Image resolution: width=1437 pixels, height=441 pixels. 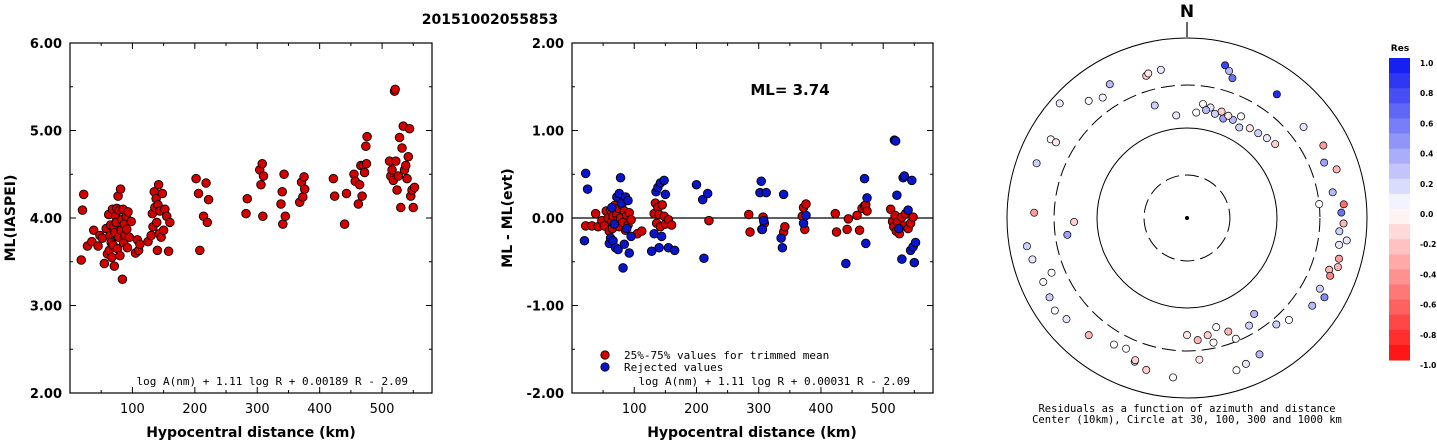 What do you see at coordinates (1426, 93) in the screenshot?
I see `colorbar-tick-label: 0.8` at bounding box center [1426, 93].